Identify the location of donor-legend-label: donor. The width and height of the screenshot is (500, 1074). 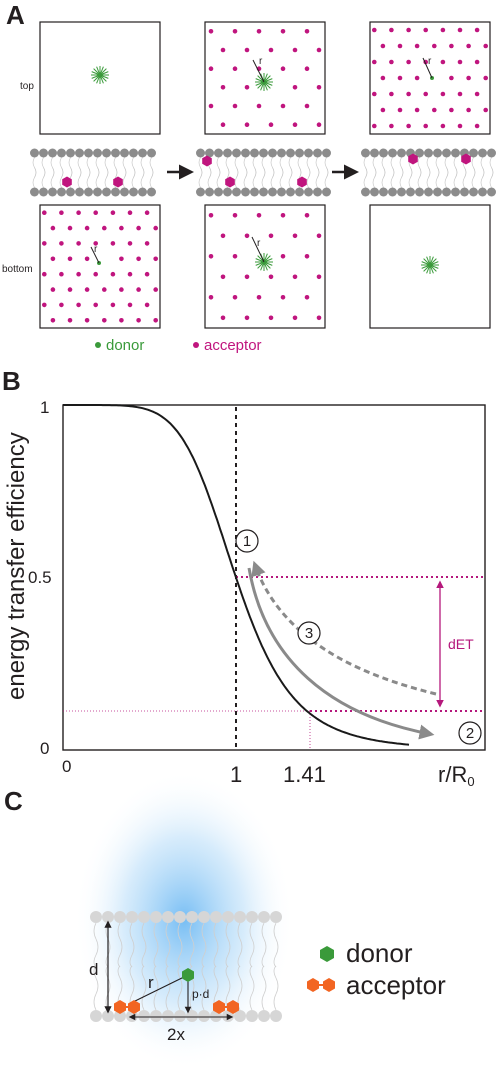
(379, 953).